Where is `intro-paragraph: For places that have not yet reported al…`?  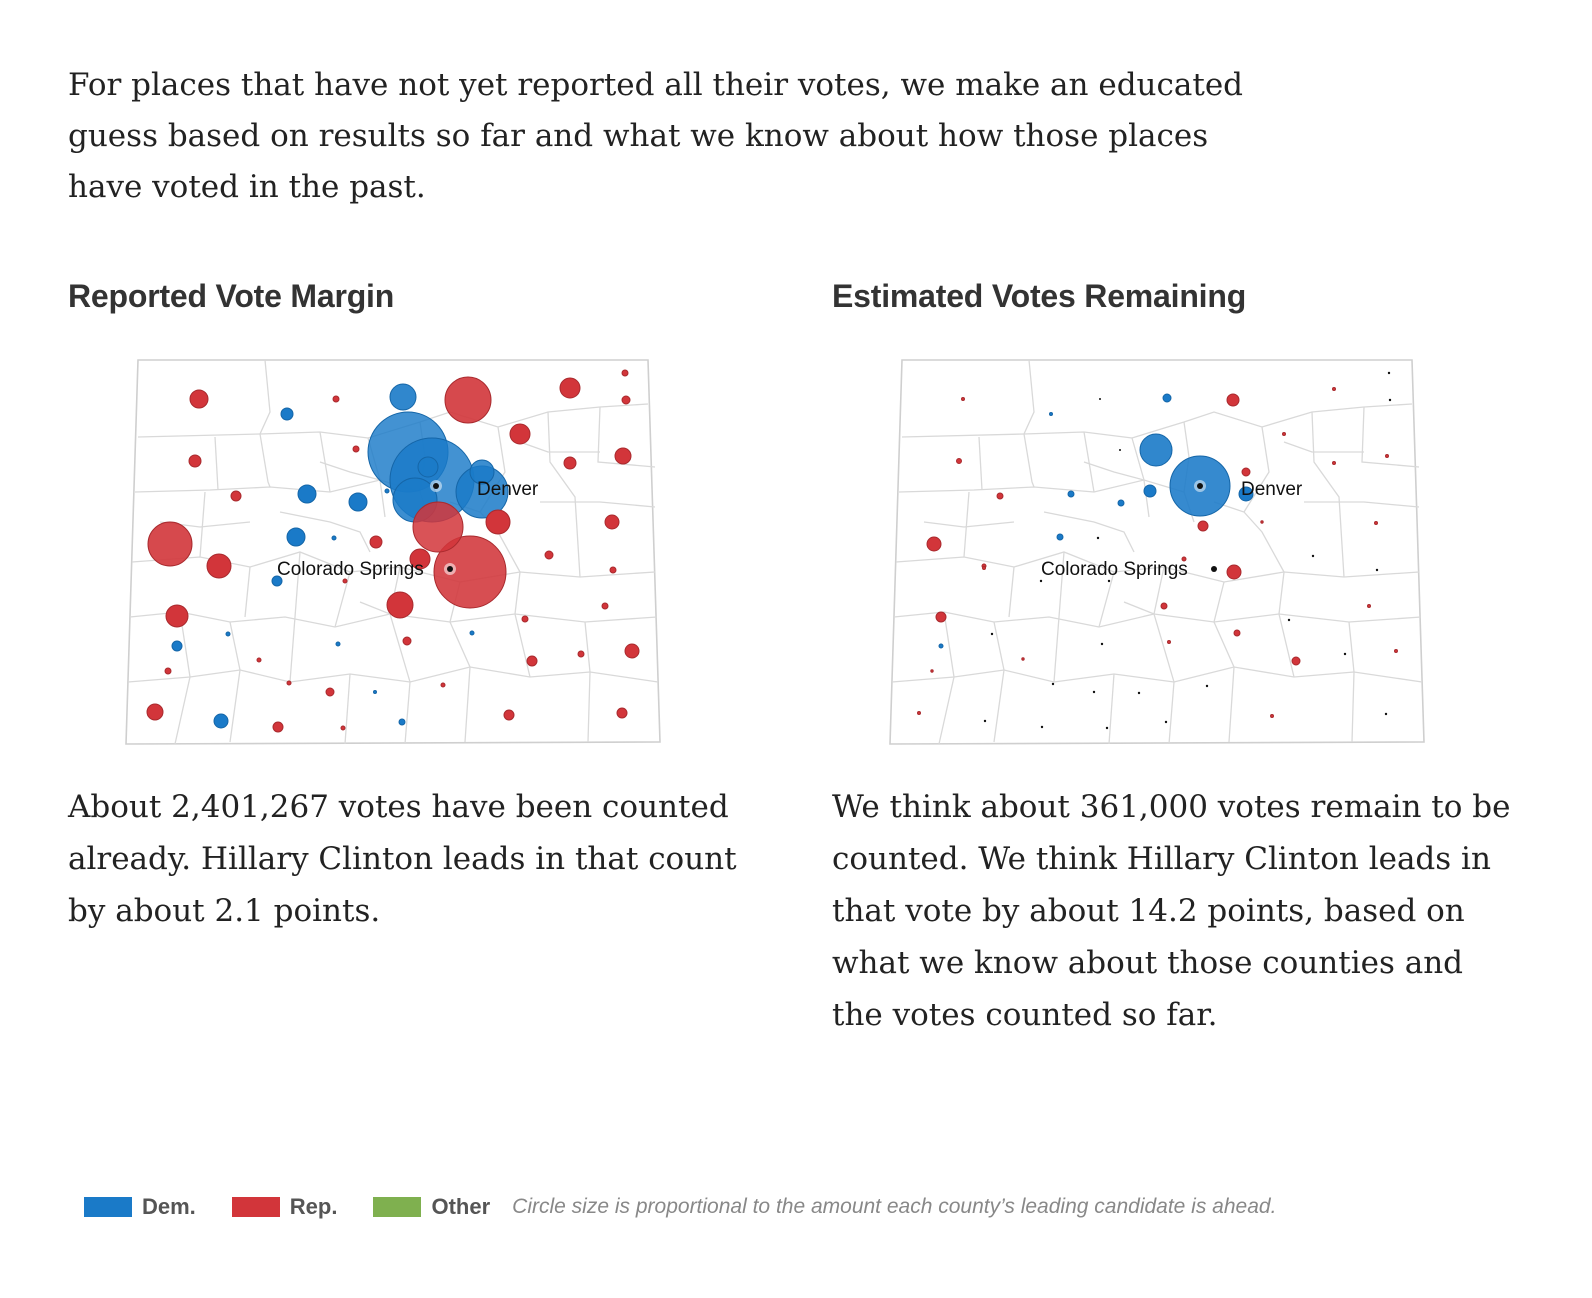
intro-paragraph: For places that have not yet reported al… is located at coordinates (656, 136).